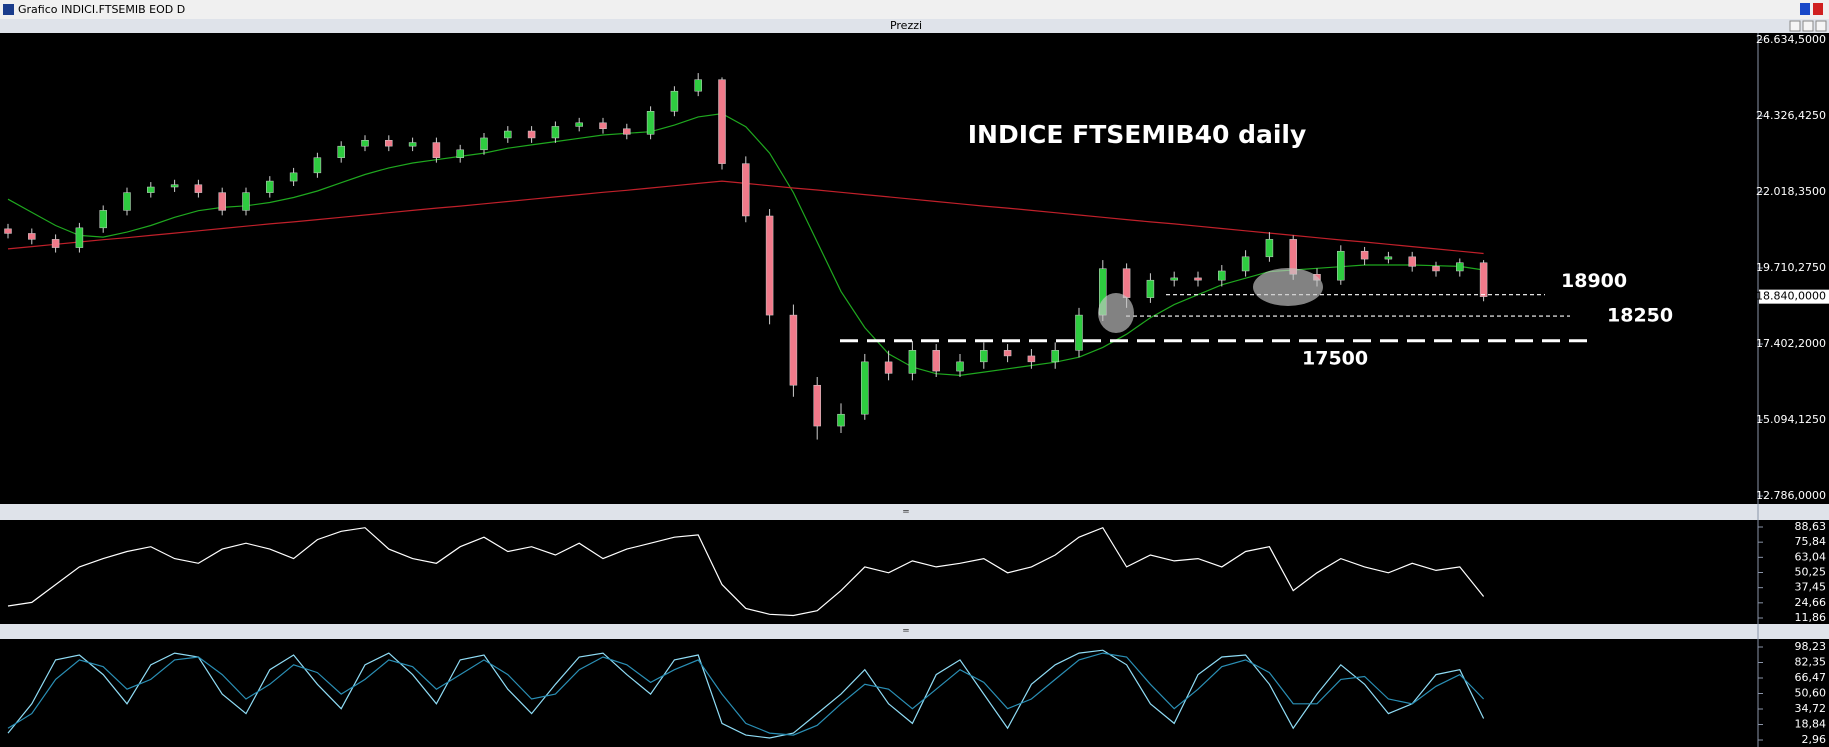  Describe the element at coordinates (1811, 677) in the screenshot. I see `y-tick-label: 66,47` at that location.